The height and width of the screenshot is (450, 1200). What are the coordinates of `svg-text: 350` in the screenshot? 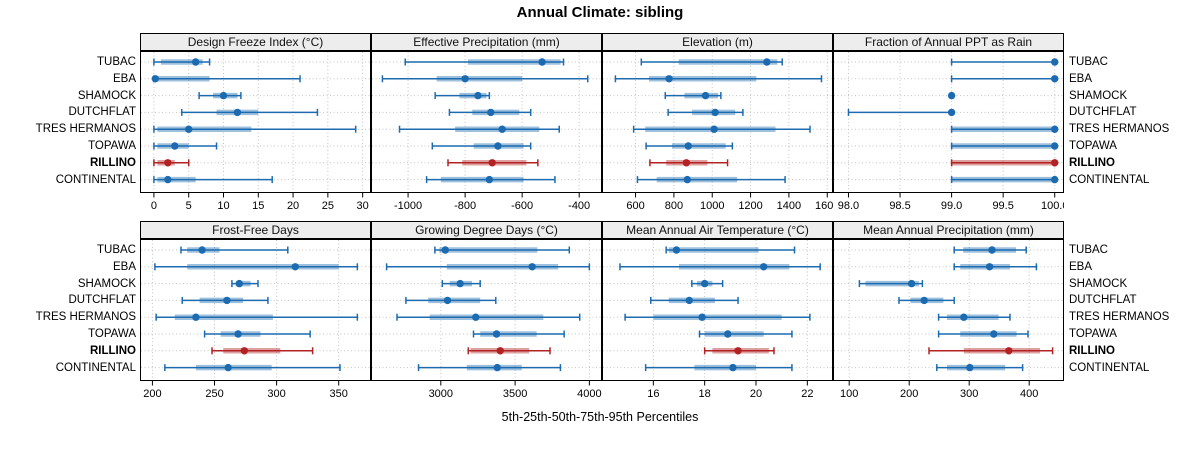 It's located at (339, 394).